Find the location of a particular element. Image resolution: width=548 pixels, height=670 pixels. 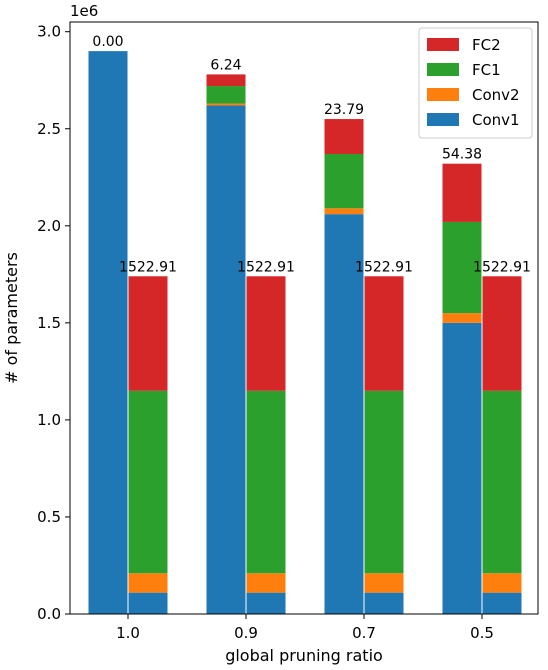

data-label-right-0.5: 1522.91 is located at coordinates (502, 267).